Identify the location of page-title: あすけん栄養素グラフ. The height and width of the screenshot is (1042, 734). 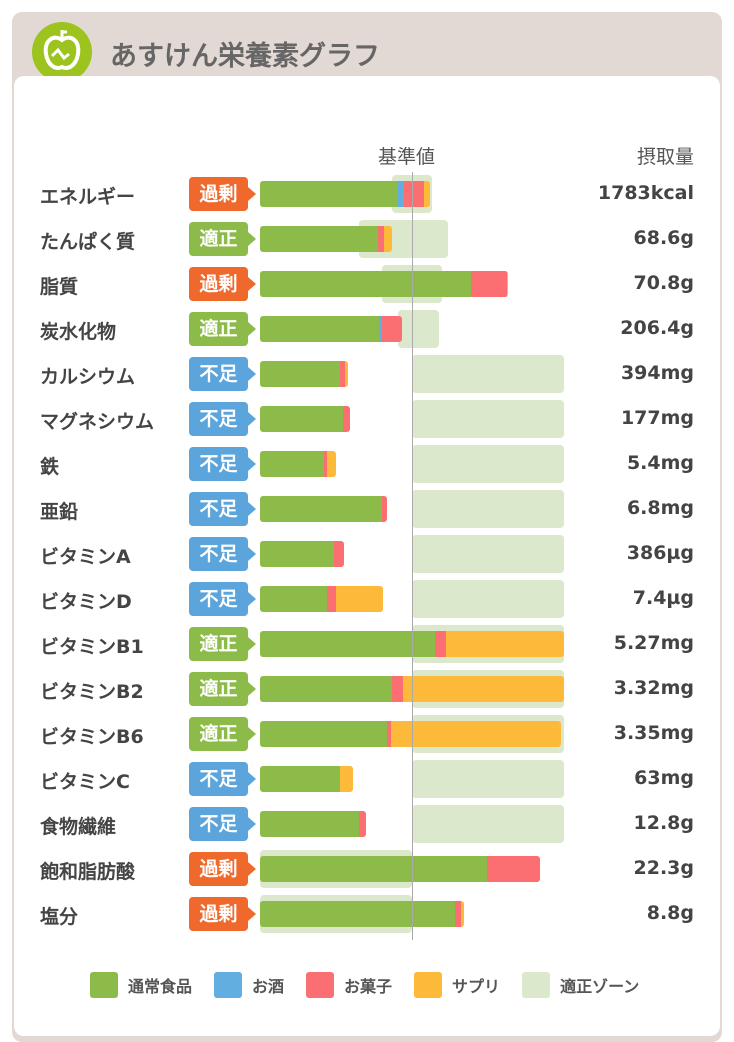
(245, 56).